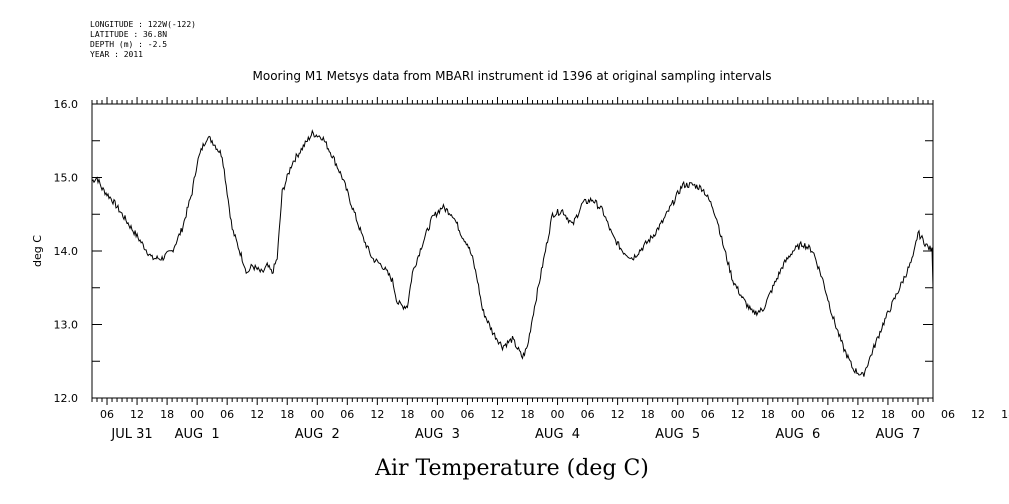 The height and width of the screenshot is (504, 1009). I want to click on y-tick-label: 13.0, so click(66, 325).